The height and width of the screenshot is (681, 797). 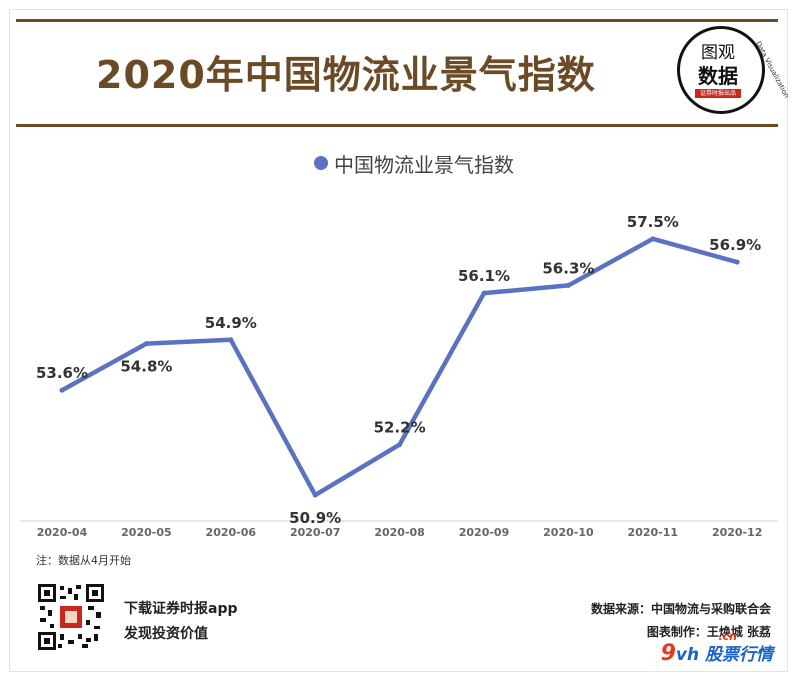 I want to click on x-tick-label: 2020-04, so click(x=62, y=532).